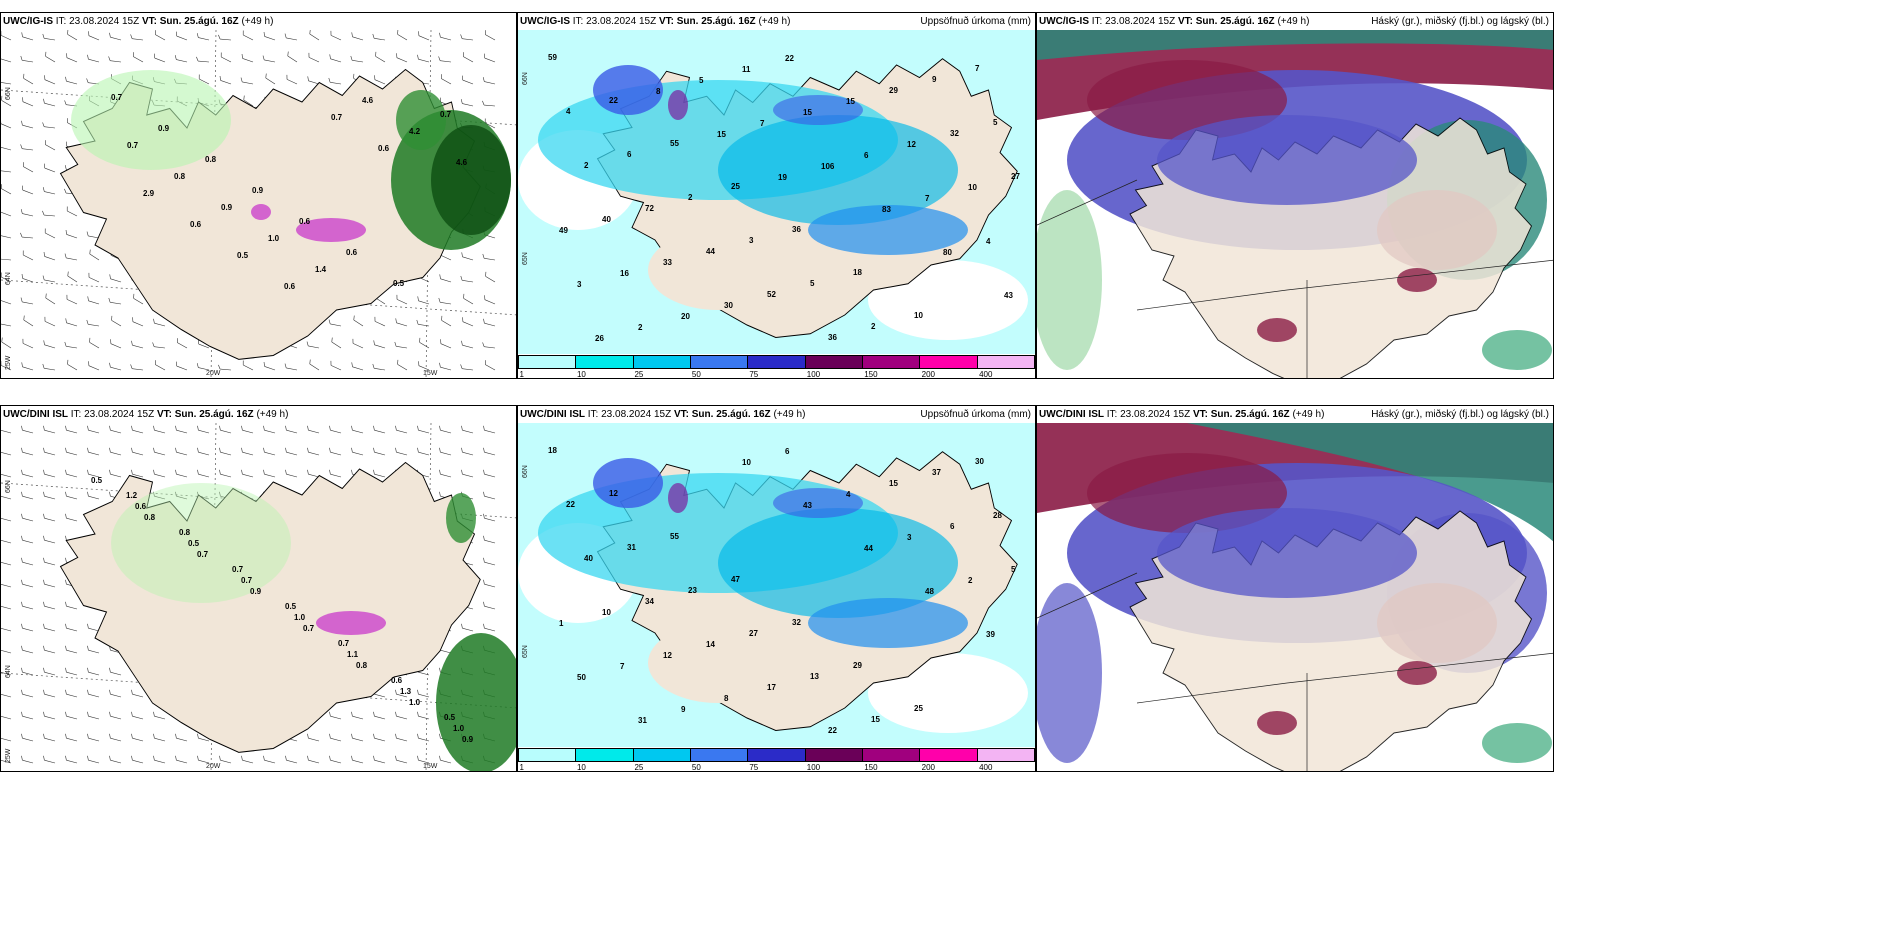 The height and width of the screenshot is (950, 1900). Describe the element at coordinates (213, 373) in the screenshot. I see `axis-label: 20W` at that location.